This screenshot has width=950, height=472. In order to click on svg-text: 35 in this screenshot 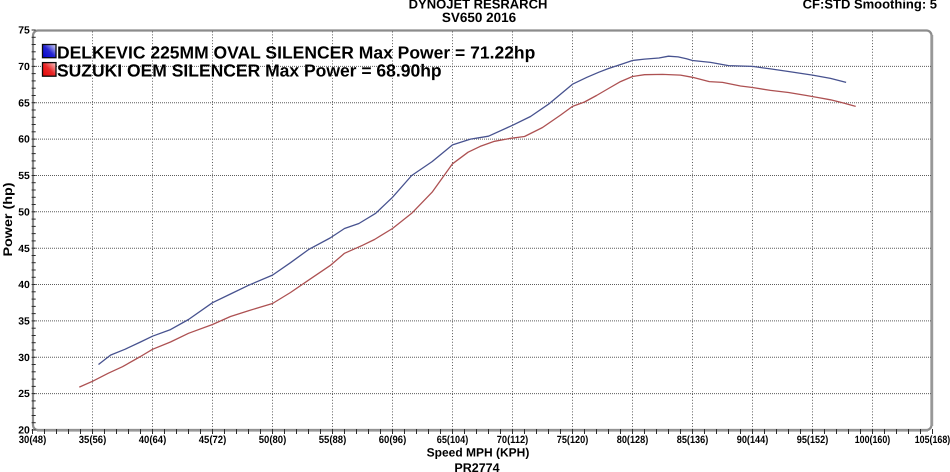, I will do `click(24, 322)`.